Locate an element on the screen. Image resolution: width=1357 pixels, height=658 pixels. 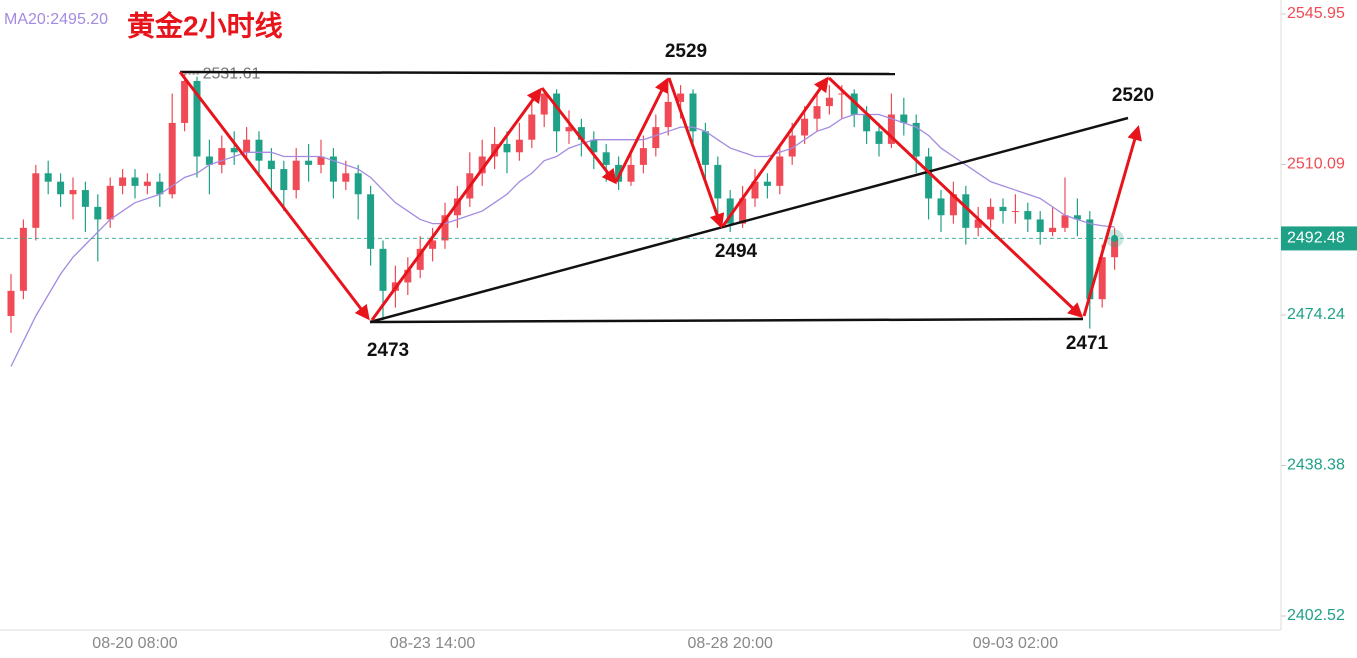
annotation-label: 2520 is located at coordinates (1133, 95).